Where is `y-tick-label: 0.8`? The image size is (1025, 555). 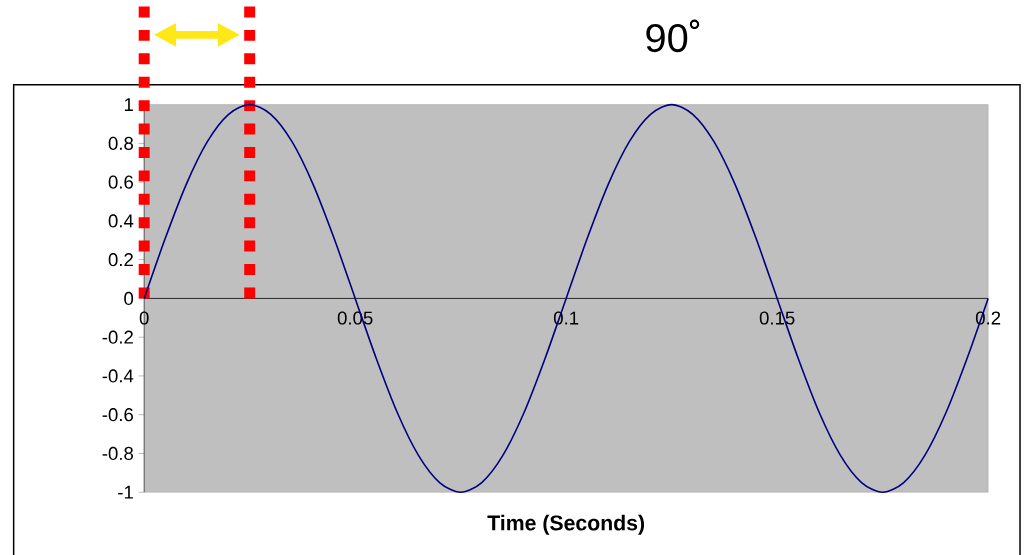
y-tick-label: 0.8 is located at coordinates (121, 143).